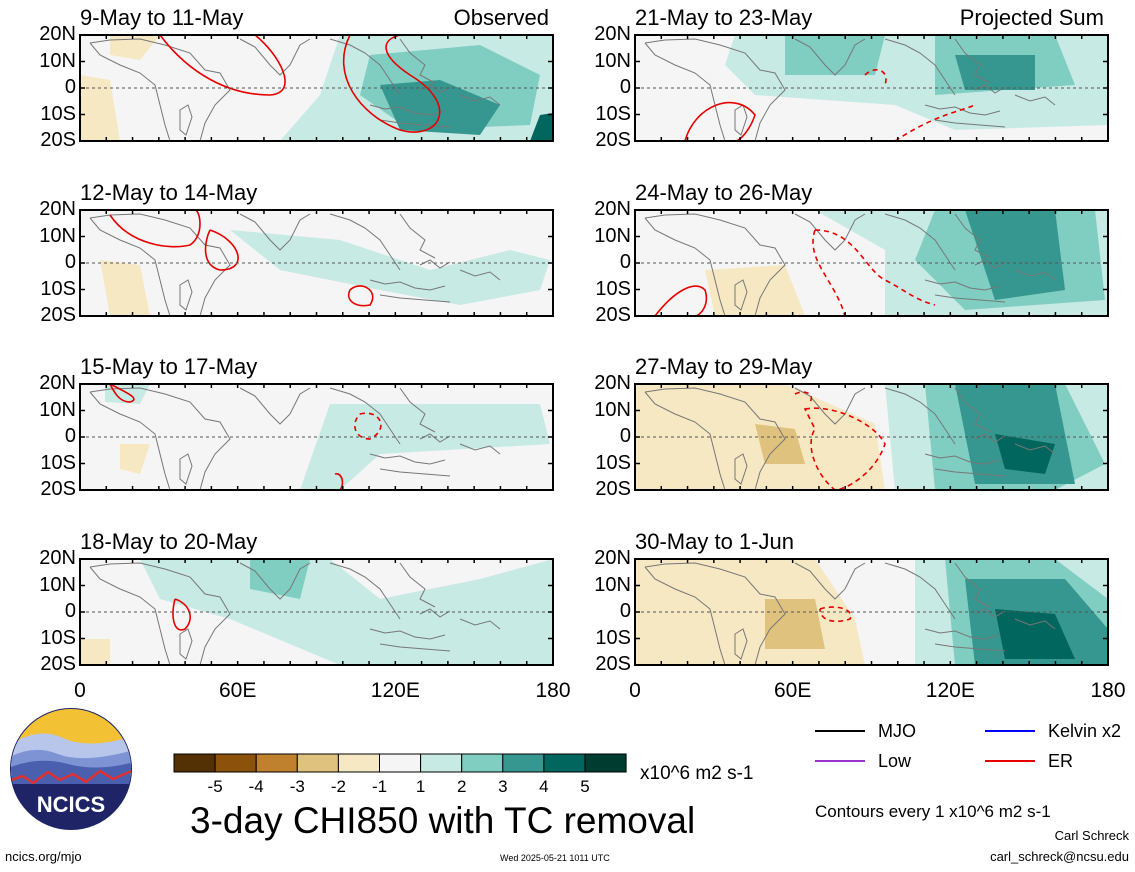  What do you see at coordinates (1091, 835) in the screenshot?
I see `footer-author: Carl Schreck` at bounding box center [1091, 835].